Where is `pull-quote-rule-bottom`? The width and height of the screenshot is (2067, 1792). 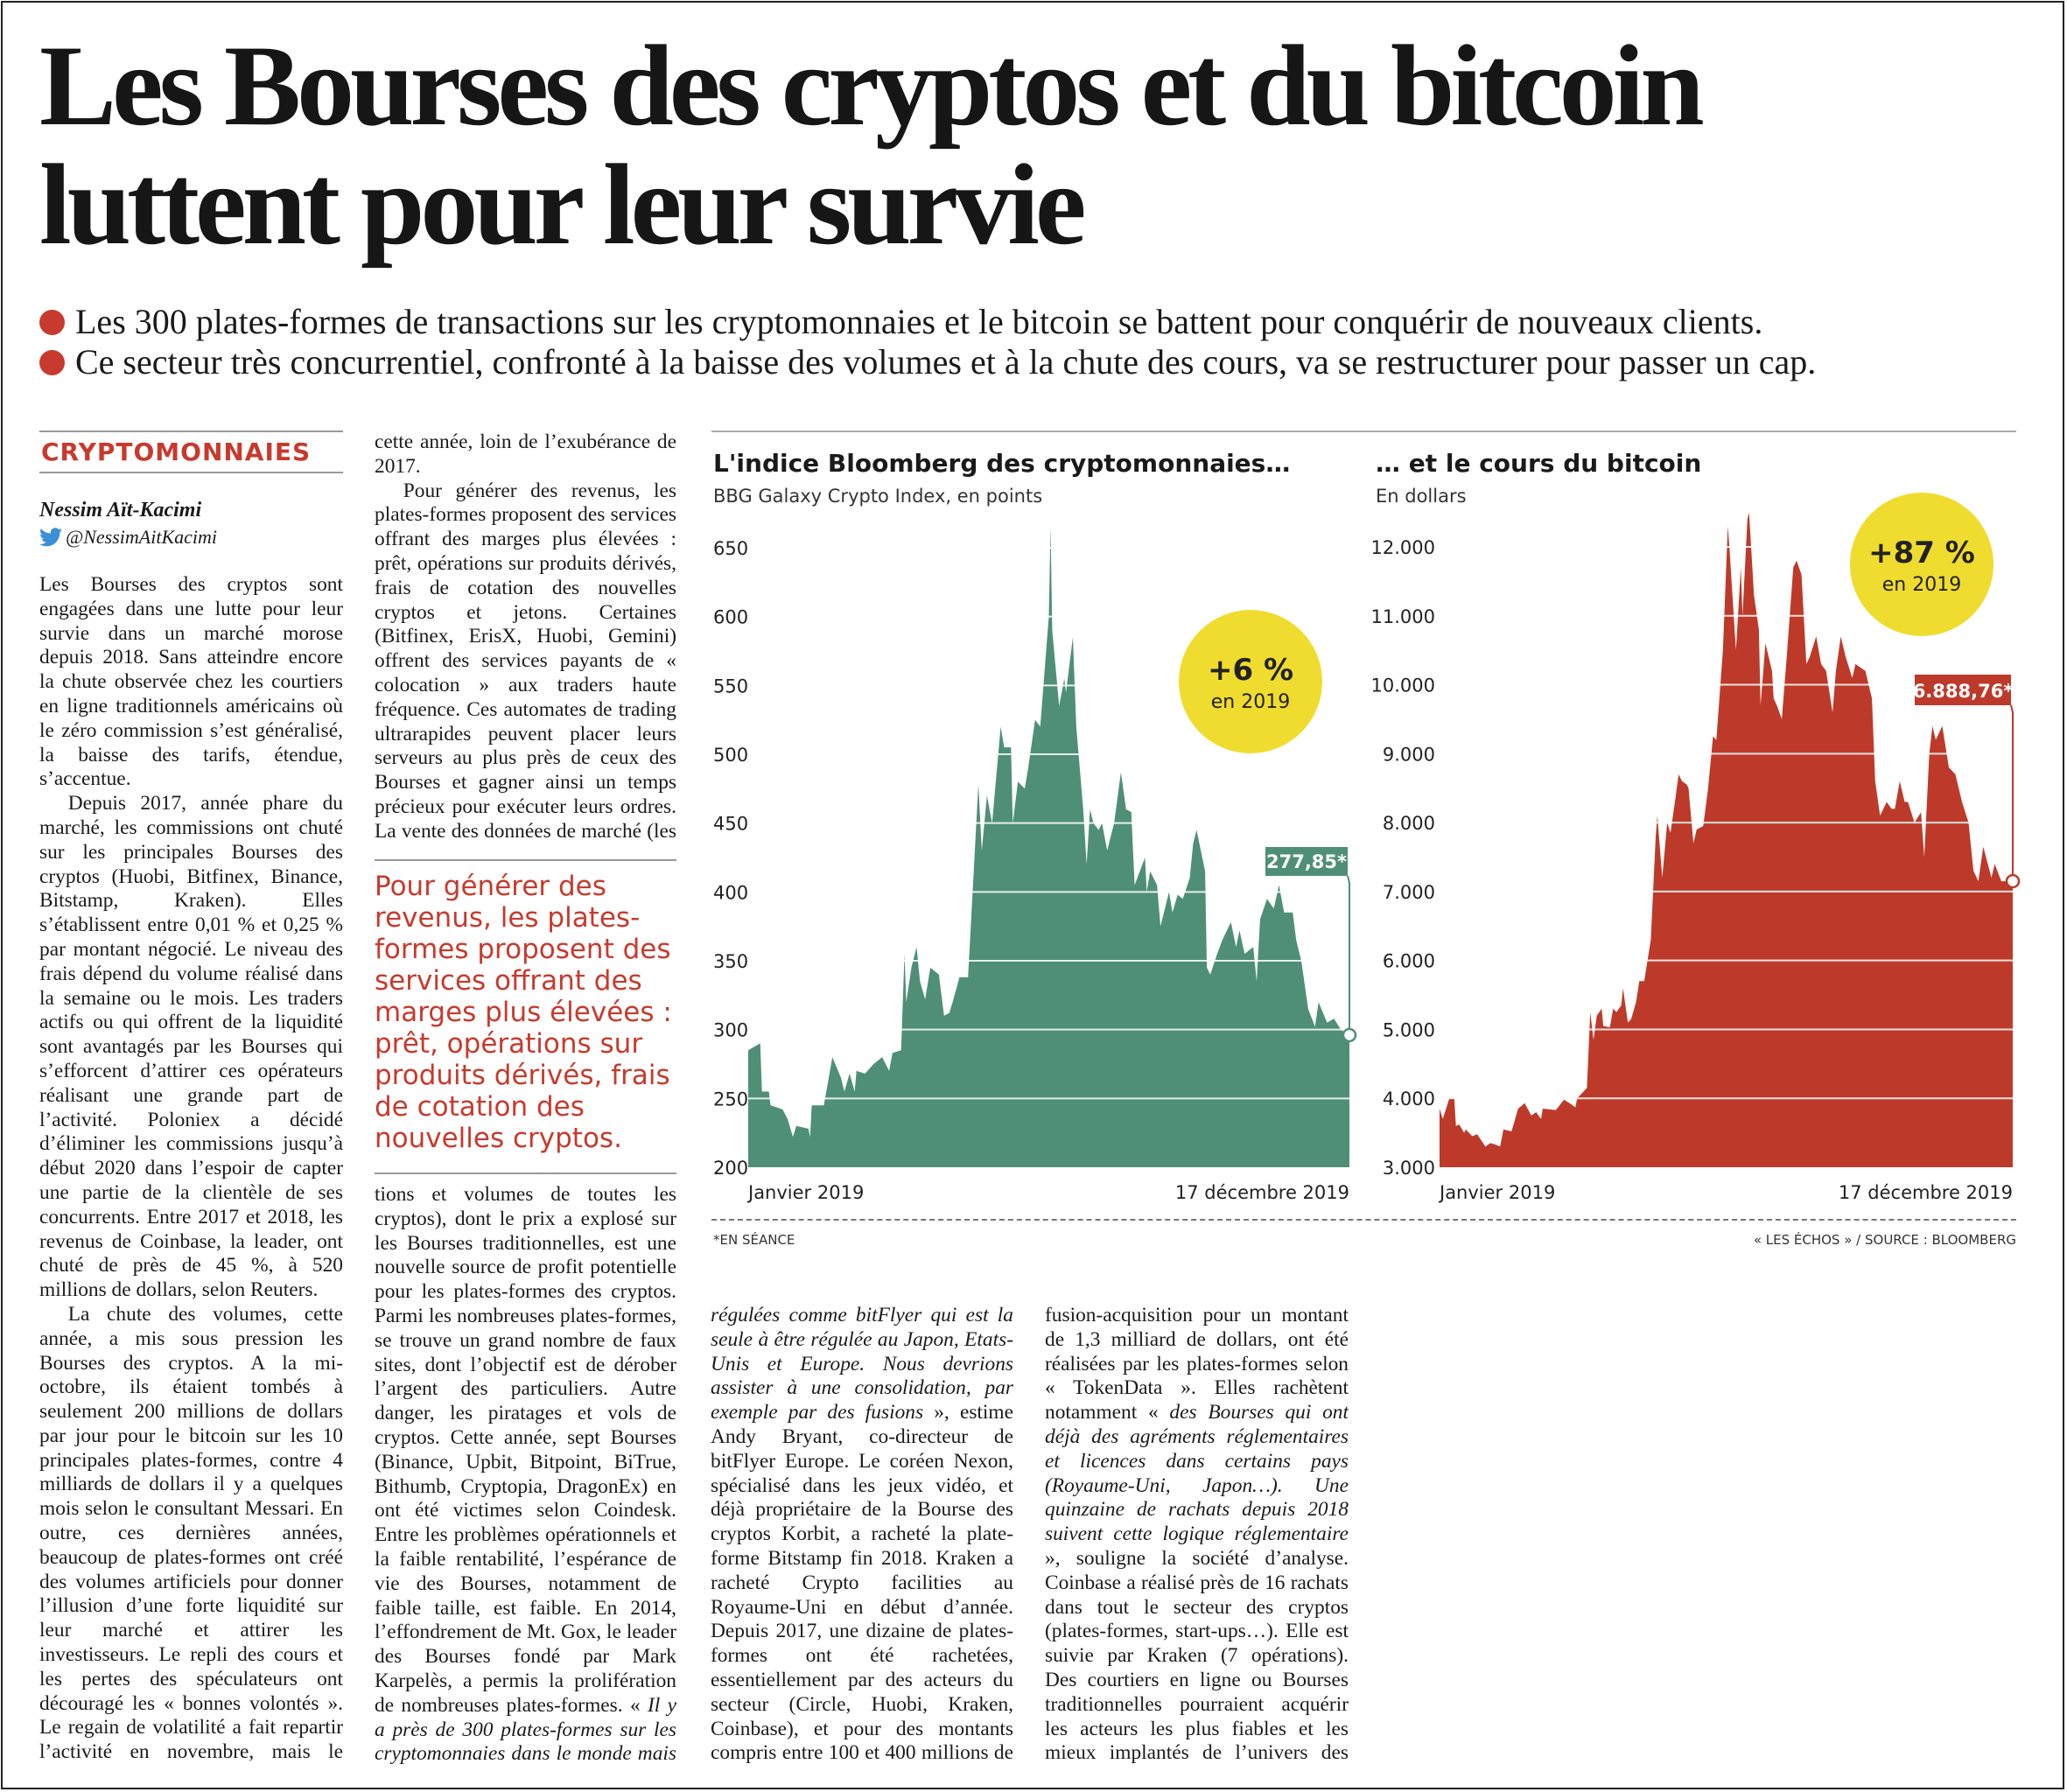
pull-quote-rule-bottom is located at coordinates (525, 1173).